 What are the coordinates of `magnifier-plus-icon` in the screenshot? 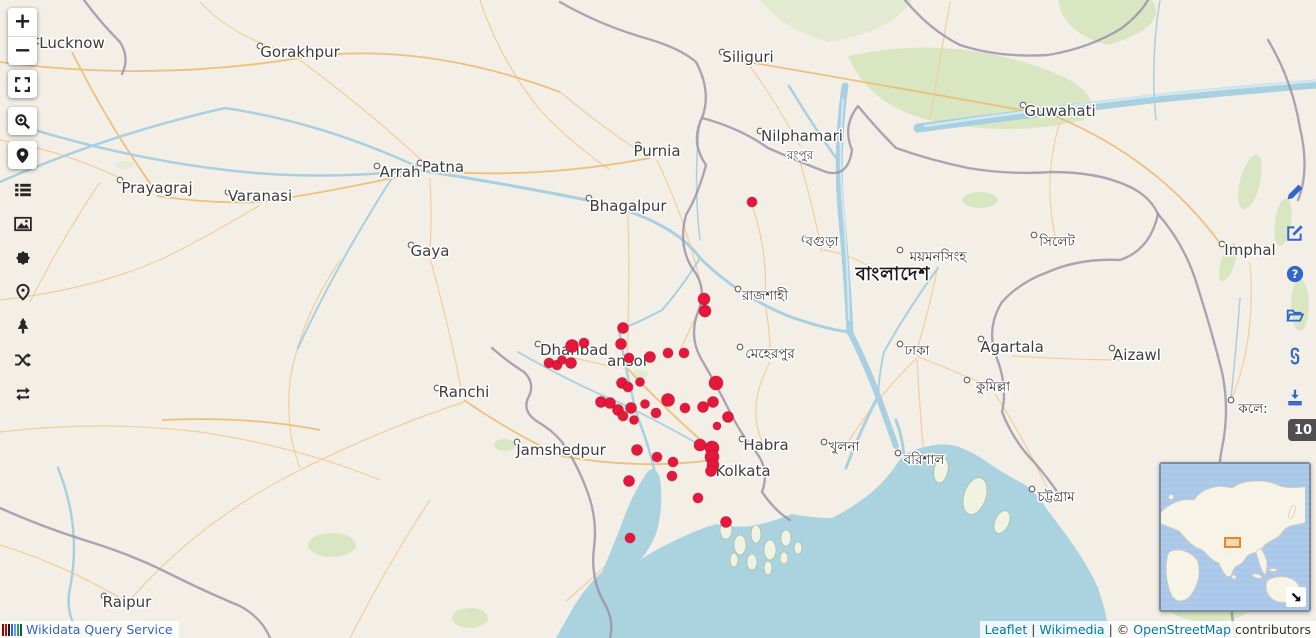 It's located at (22, 121).